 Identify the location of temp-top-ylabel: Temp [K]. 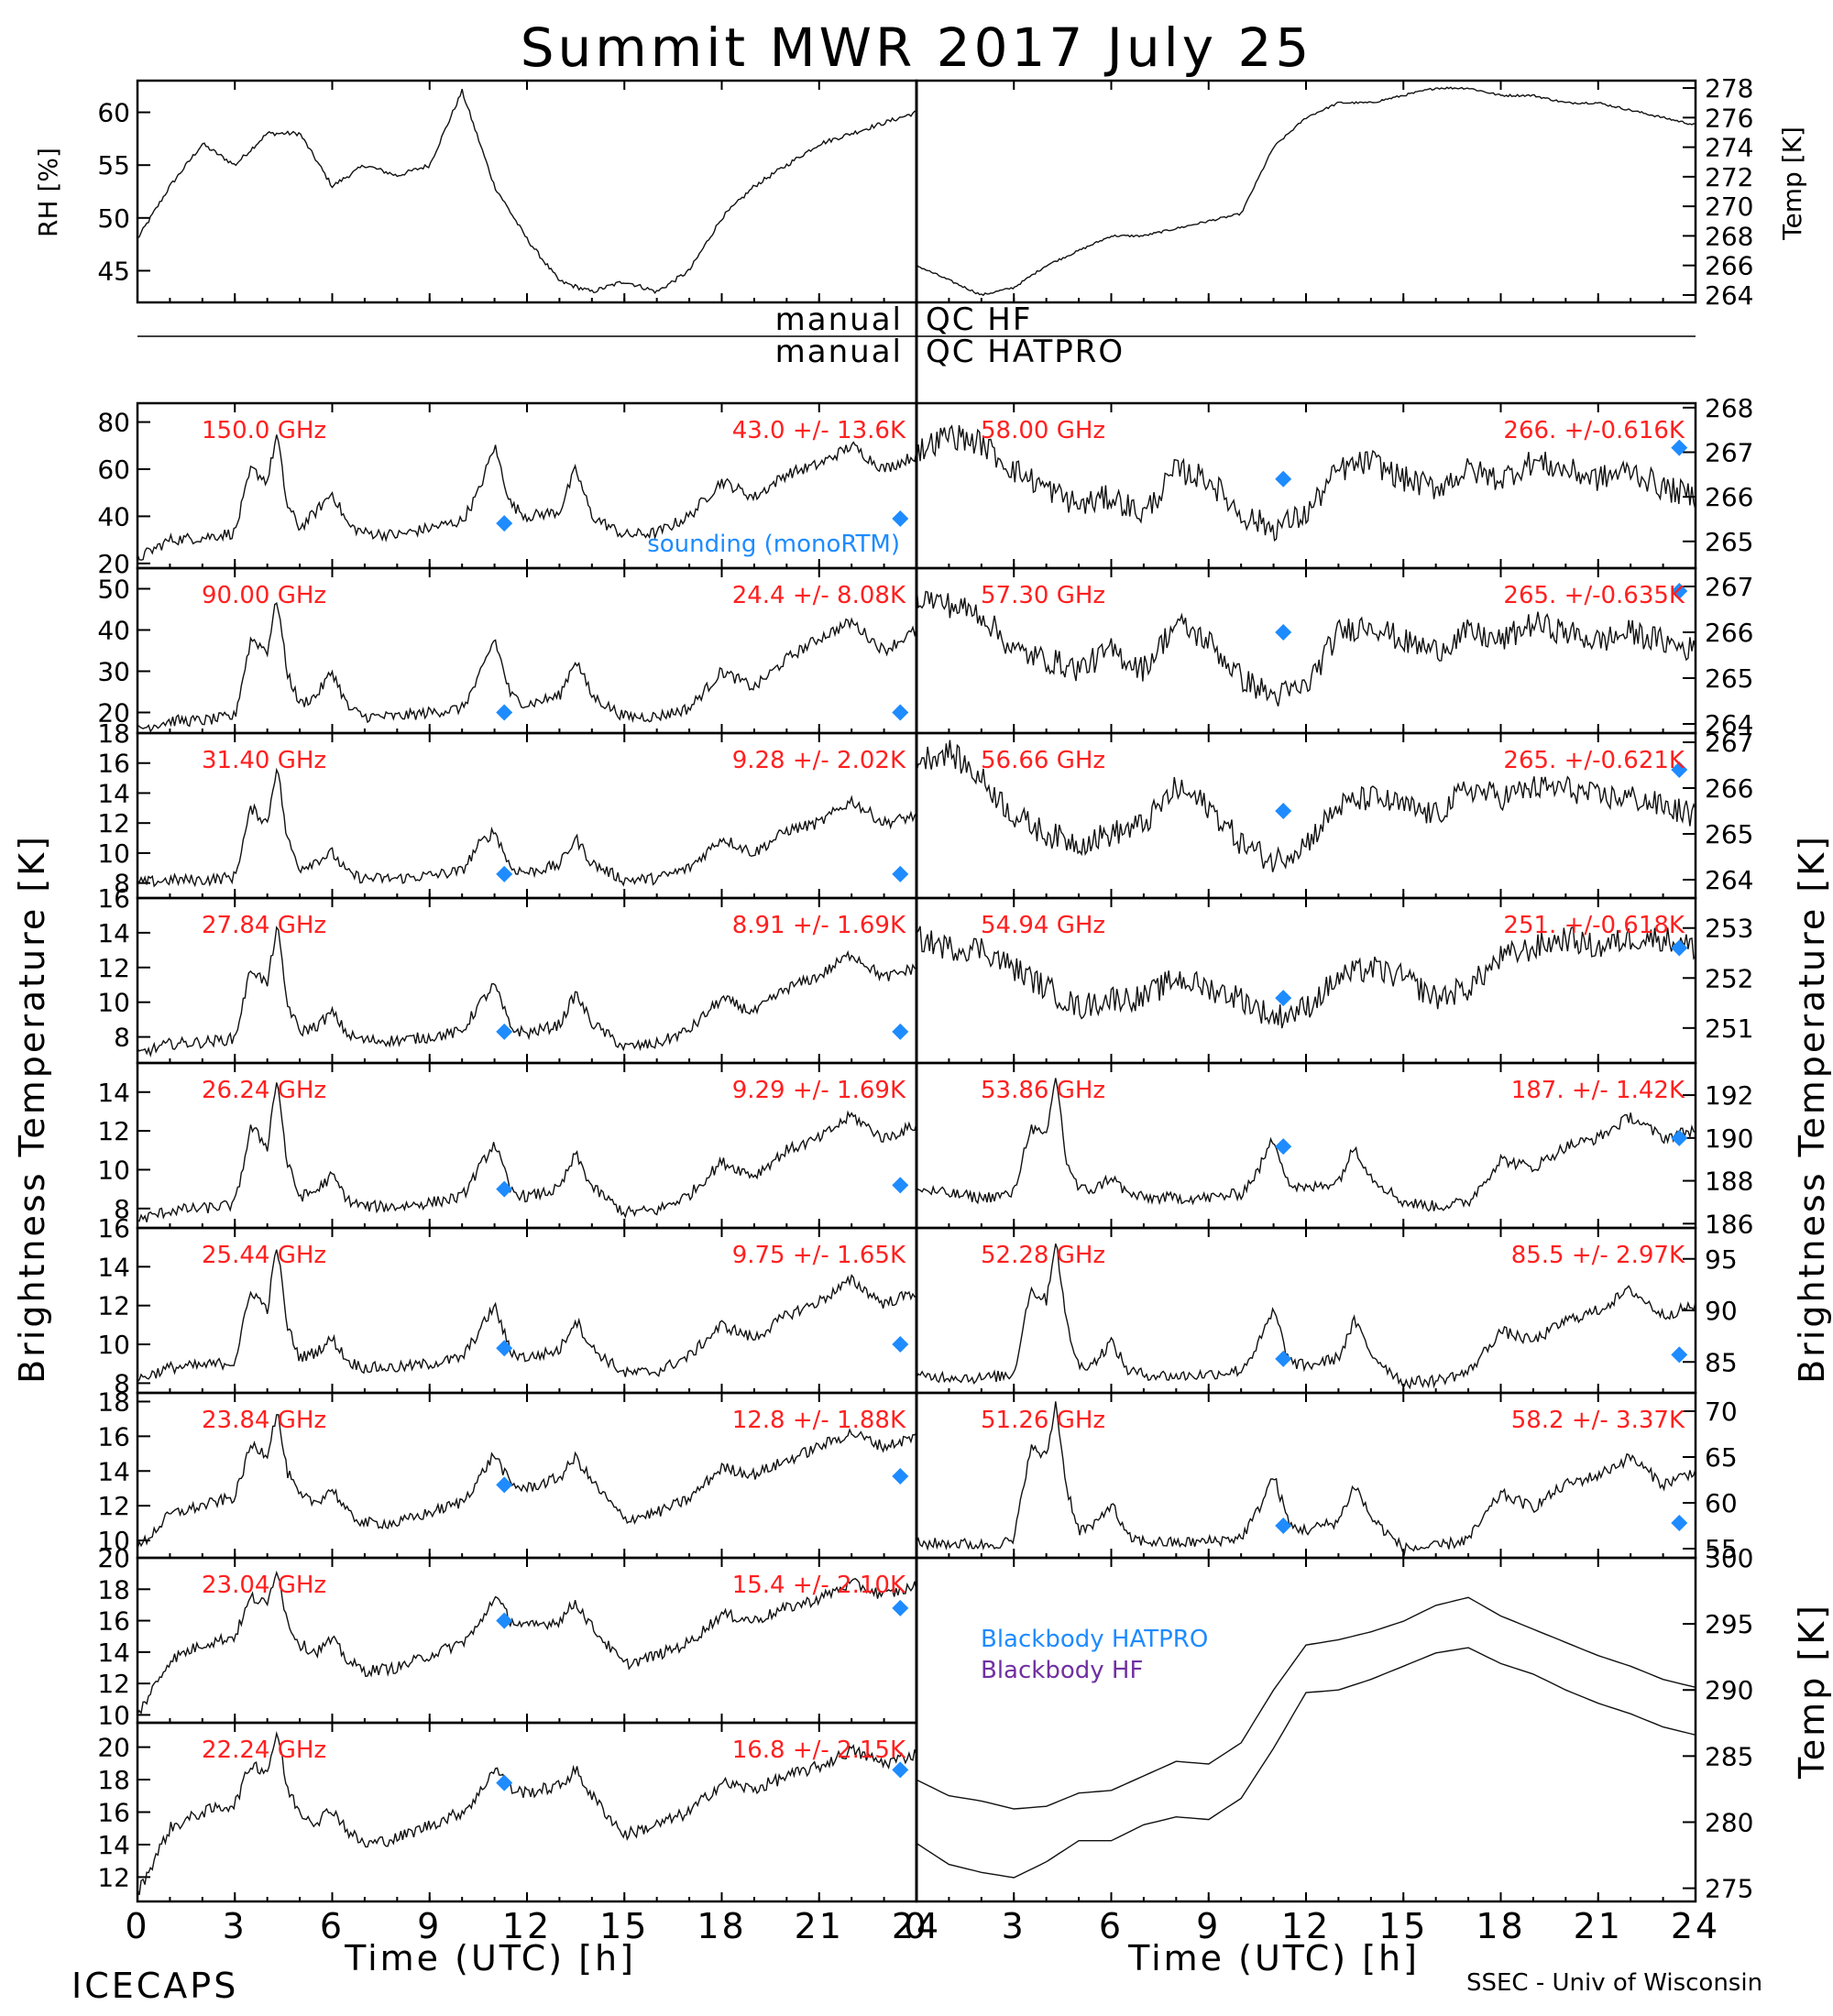
(1792, 183).